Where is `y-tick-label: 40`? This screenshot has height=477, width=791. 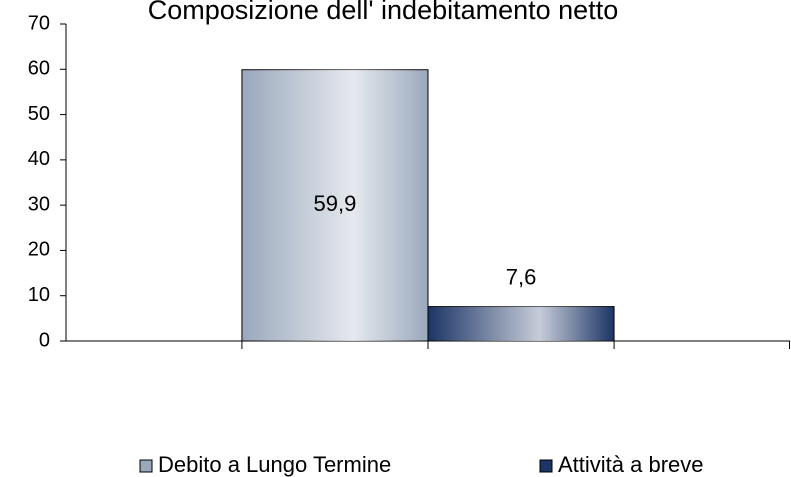 y-tick-label: 40 is located at coordinates (39, 159).